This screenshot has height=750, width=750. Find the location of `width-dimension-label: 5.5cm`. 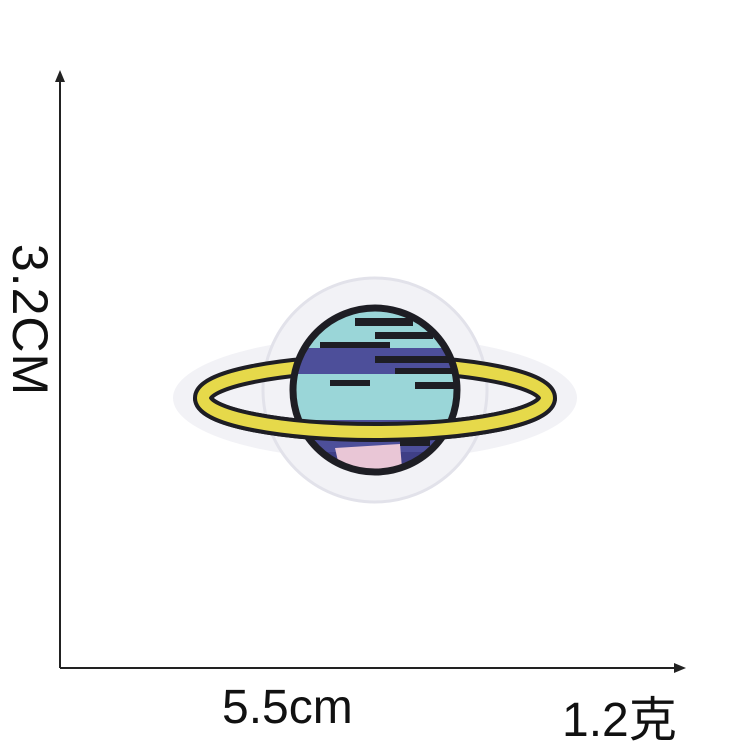

width-dimension-label: 5.5cm is located at coordinates (287, 707).